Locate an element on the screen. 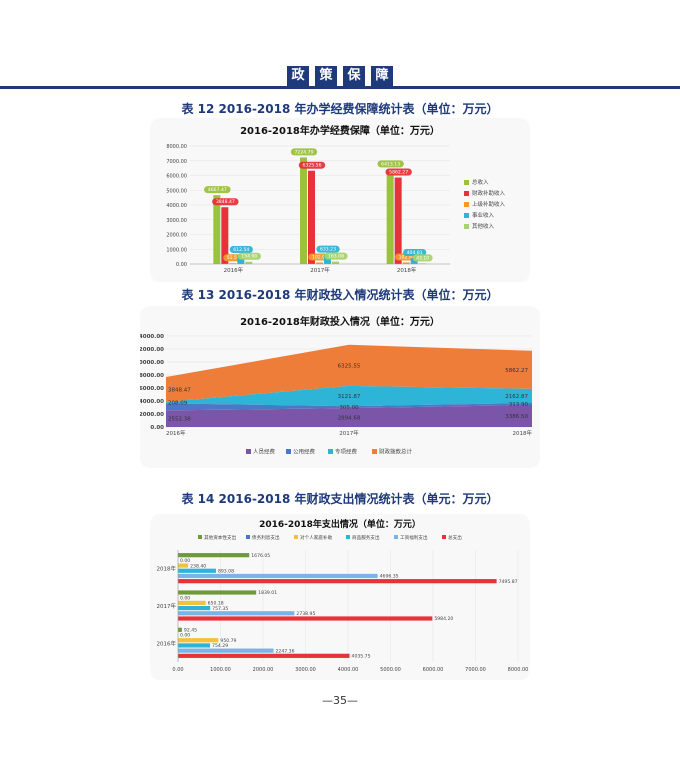 Image resolution: width=680 pixels, height=768 pixels. data-label: 2247.36 is located at coordinates (285, 651).